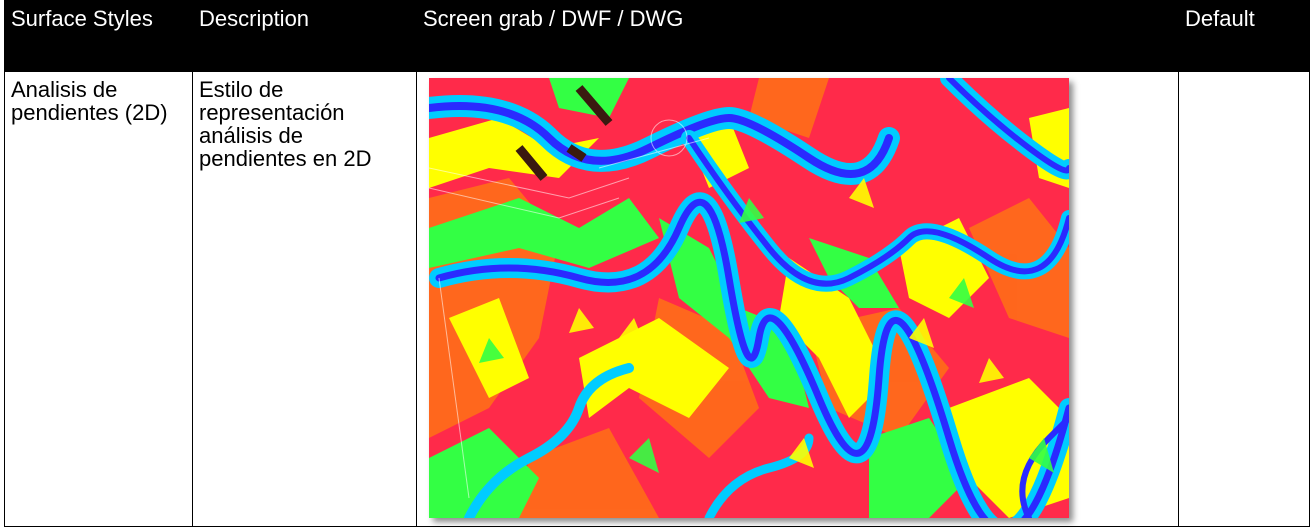  I want to click on header-default: Default, so click(1244, 36).